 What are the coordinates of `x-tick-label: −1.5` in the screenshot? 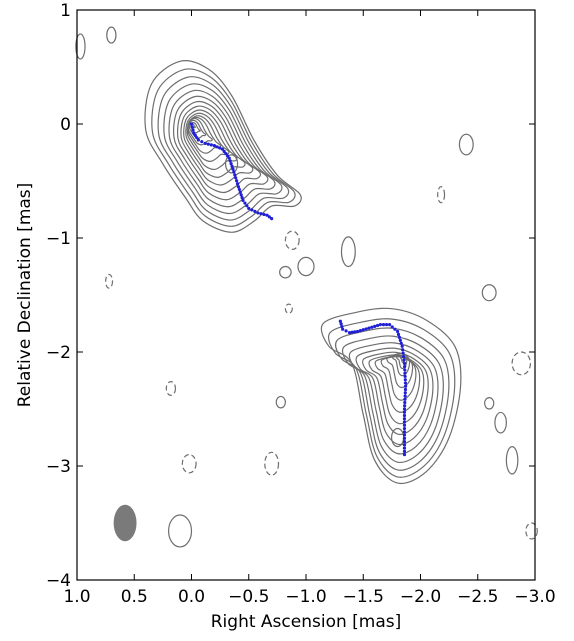 It's located at (363, 597).